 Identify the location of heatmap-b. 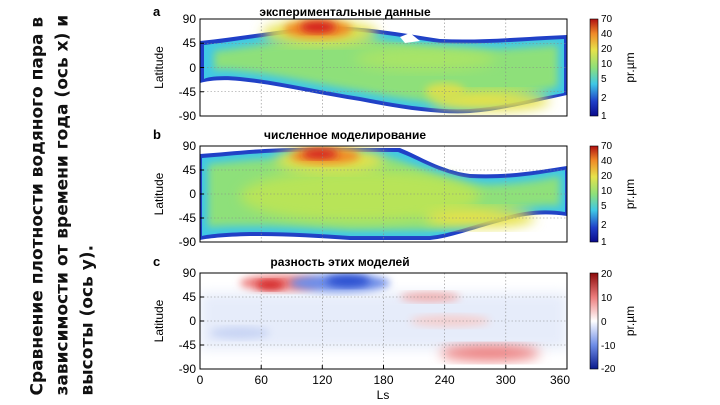
(383, 194).